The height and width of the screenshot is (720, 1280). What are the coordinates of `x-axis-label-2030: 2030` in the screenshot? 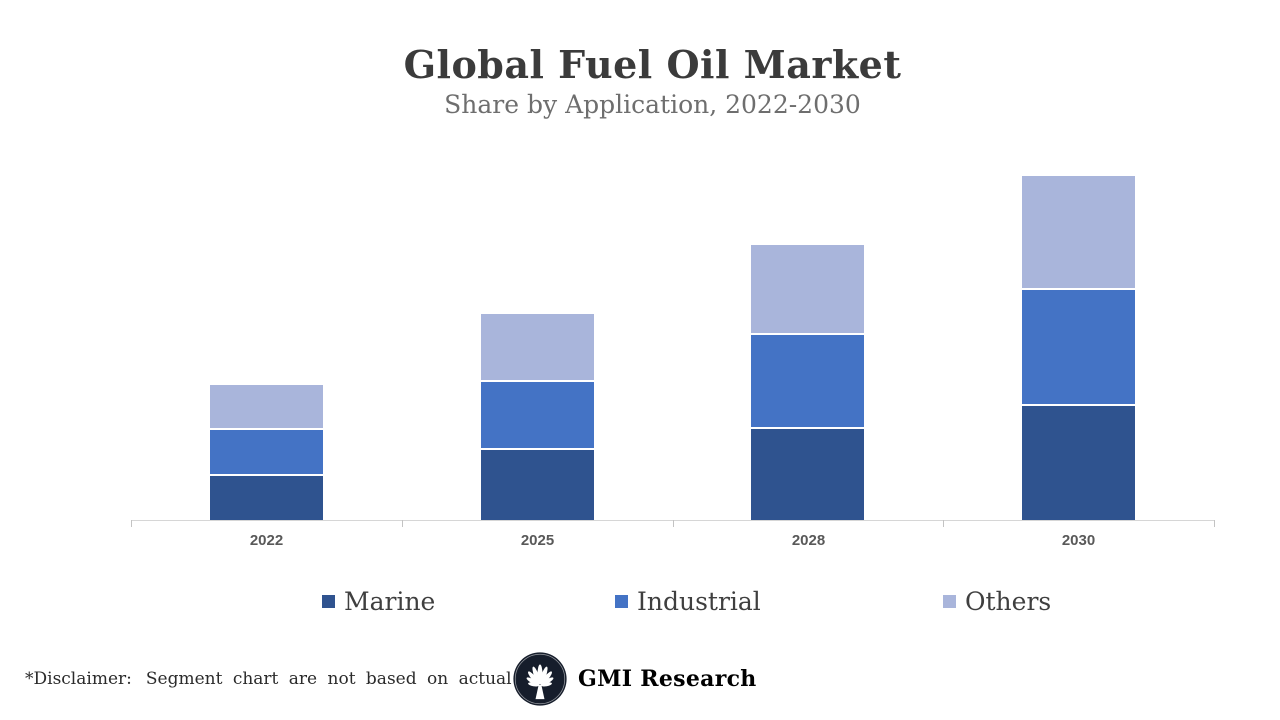 It's located at (1078, 540).